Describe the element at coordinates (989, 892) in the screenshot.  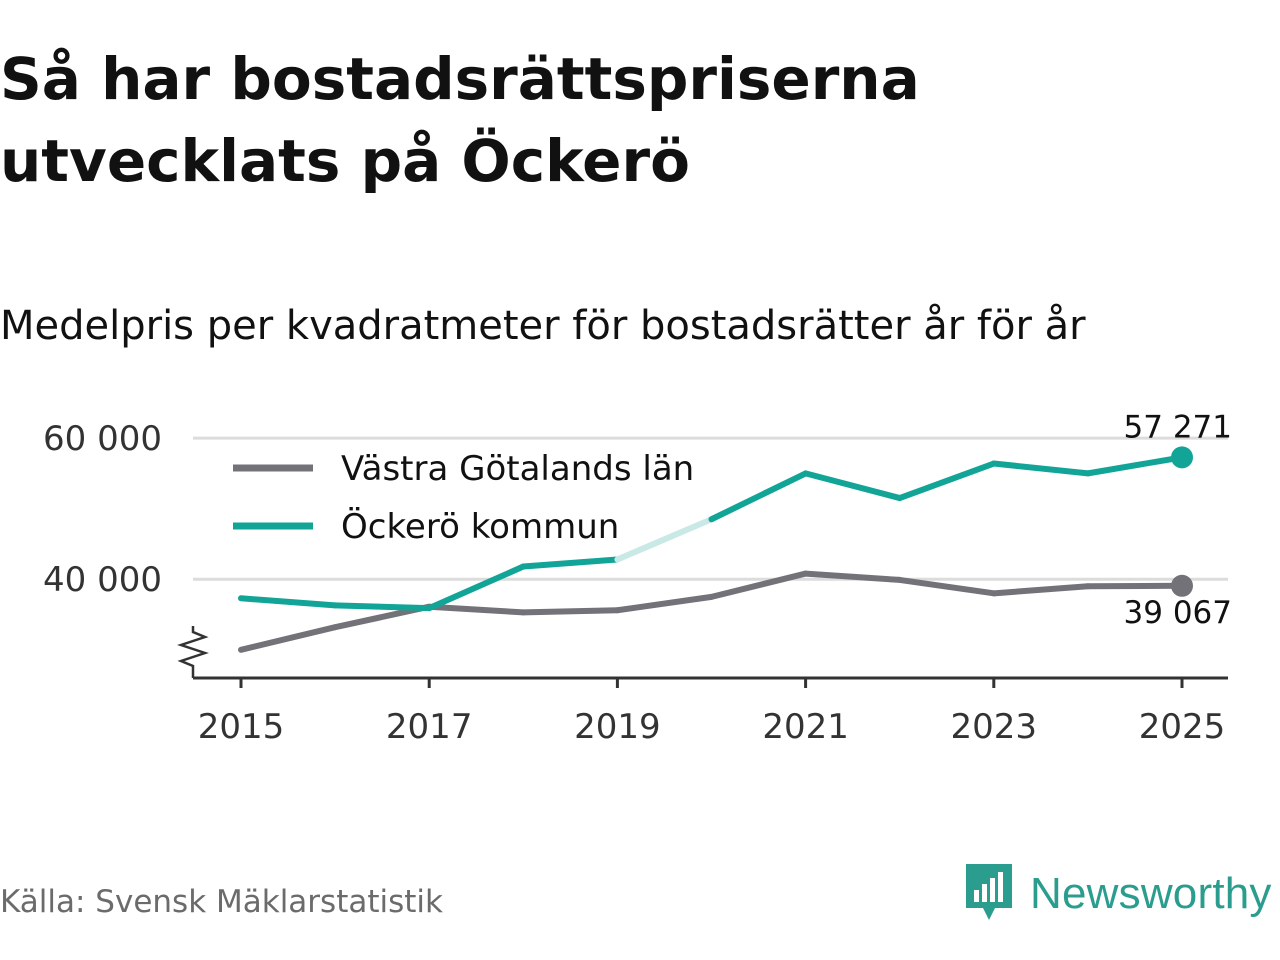
I see `newsworthy-logo-icon` at that location.